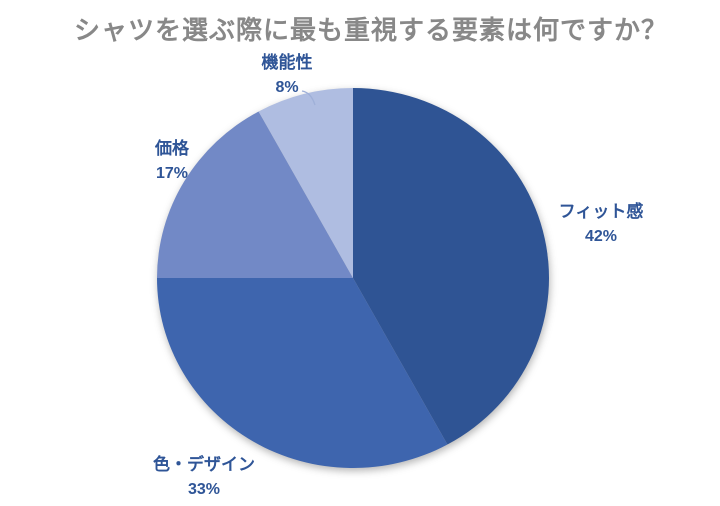  I want to click on chart-title: シャツを選ぶ際に最も重視する要素は何ですか？, so click(370, 30).